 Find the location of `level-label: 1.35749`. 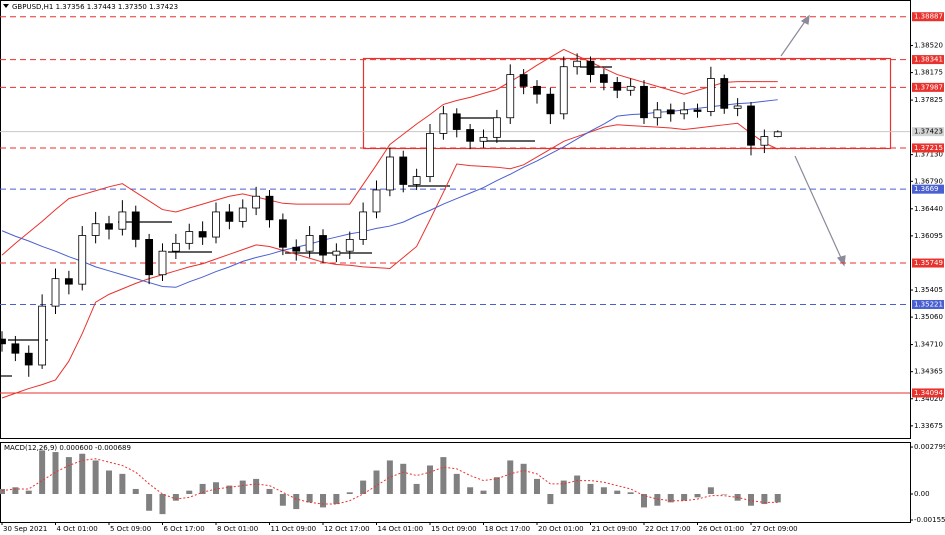

level-label: 1.35749 is located at coordinates (928, 263).